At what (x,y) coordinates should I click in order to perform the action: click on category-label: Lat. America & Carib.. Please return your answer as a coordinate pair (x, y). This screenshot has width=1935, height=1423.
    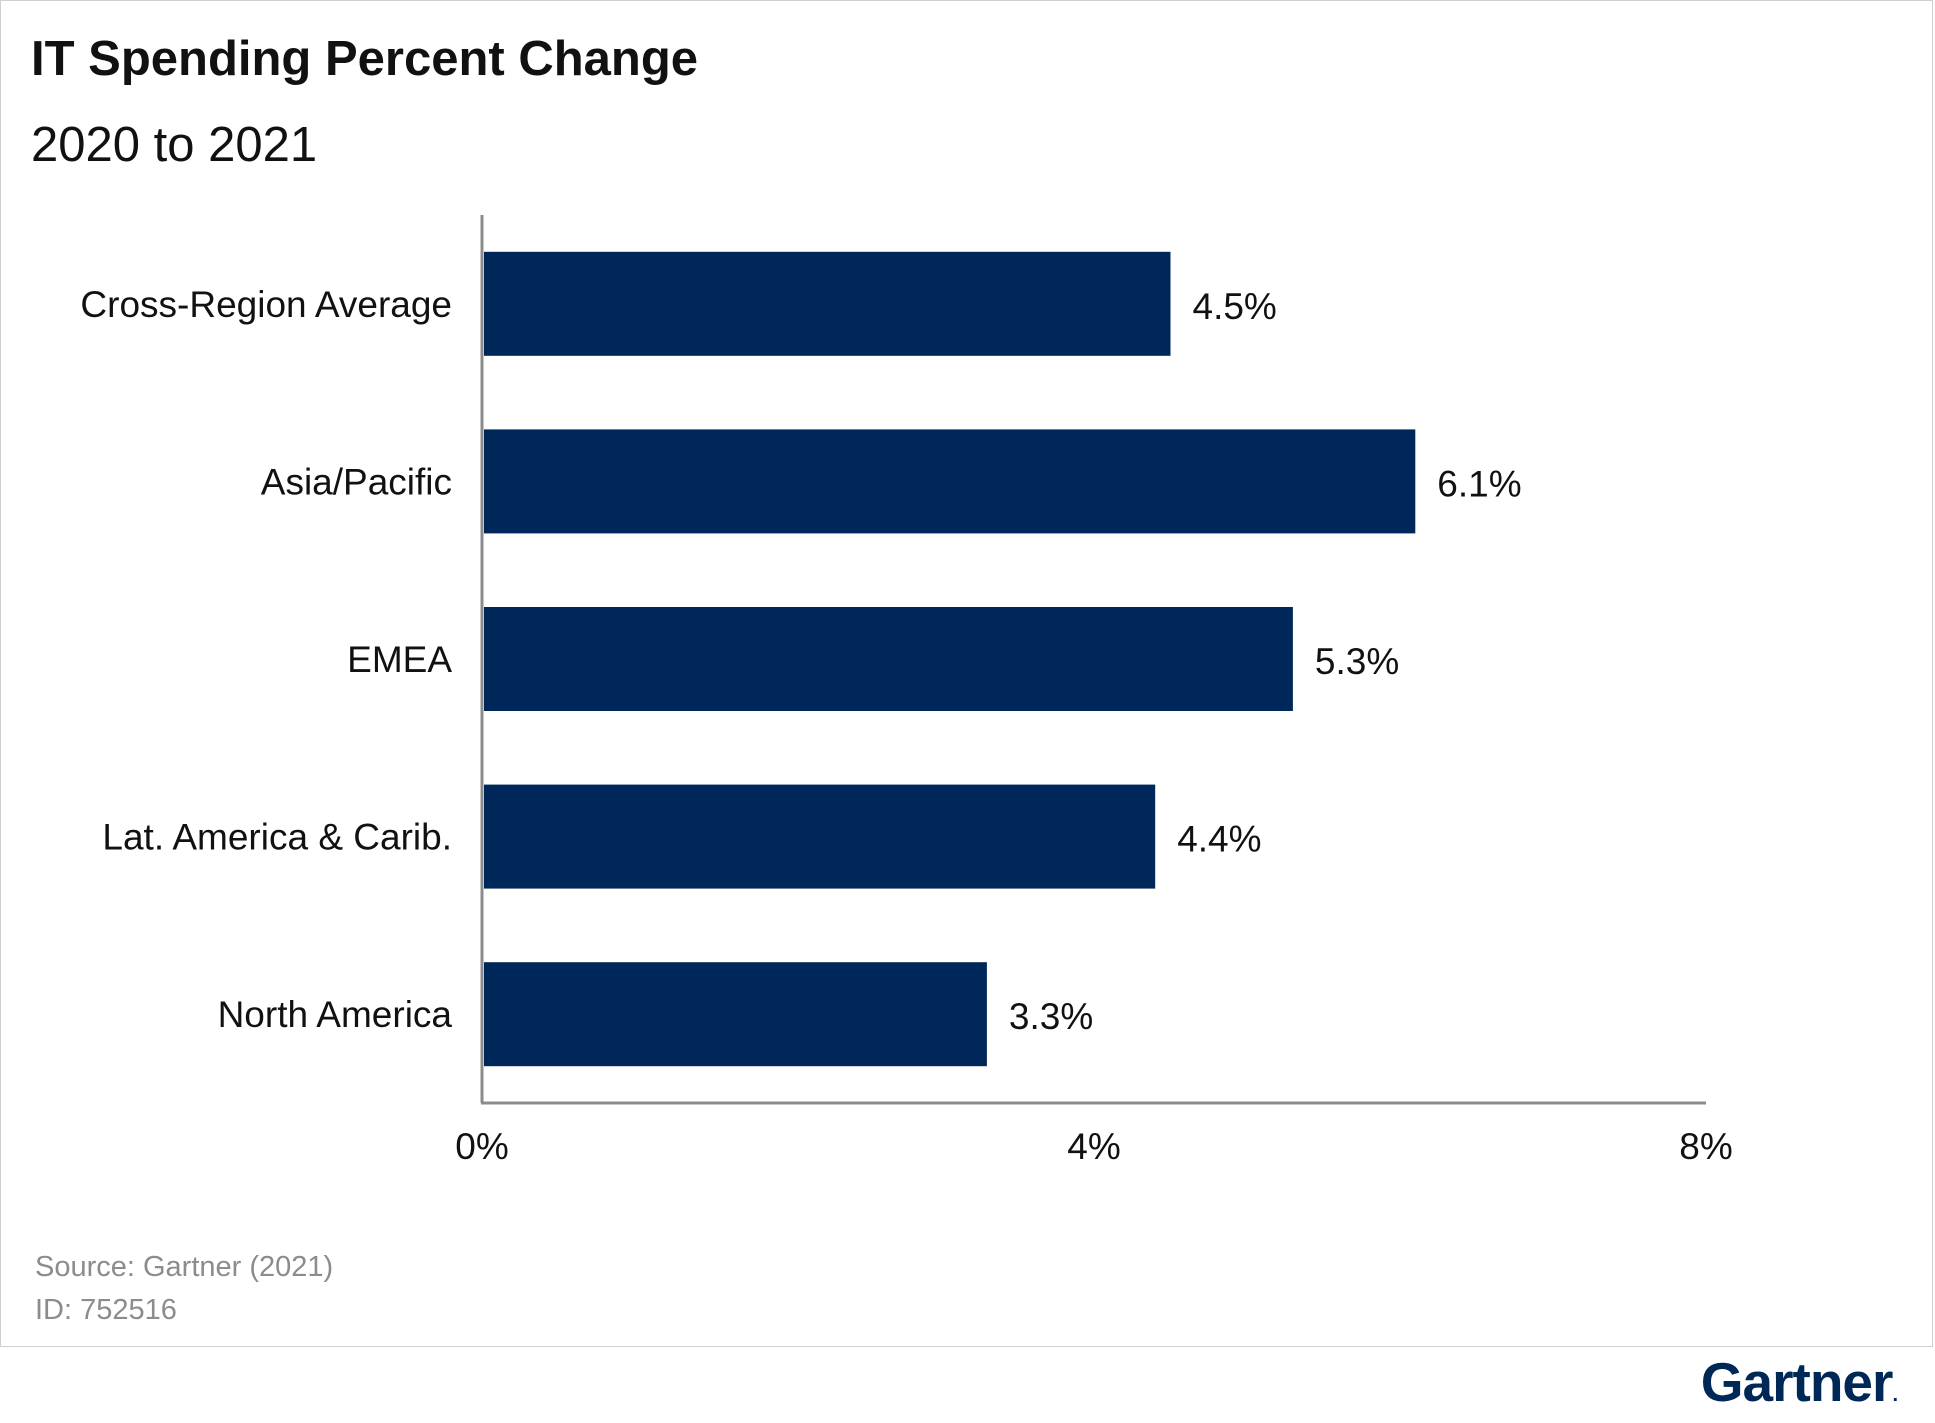
    Looking at the image, I should click on (277, 837).